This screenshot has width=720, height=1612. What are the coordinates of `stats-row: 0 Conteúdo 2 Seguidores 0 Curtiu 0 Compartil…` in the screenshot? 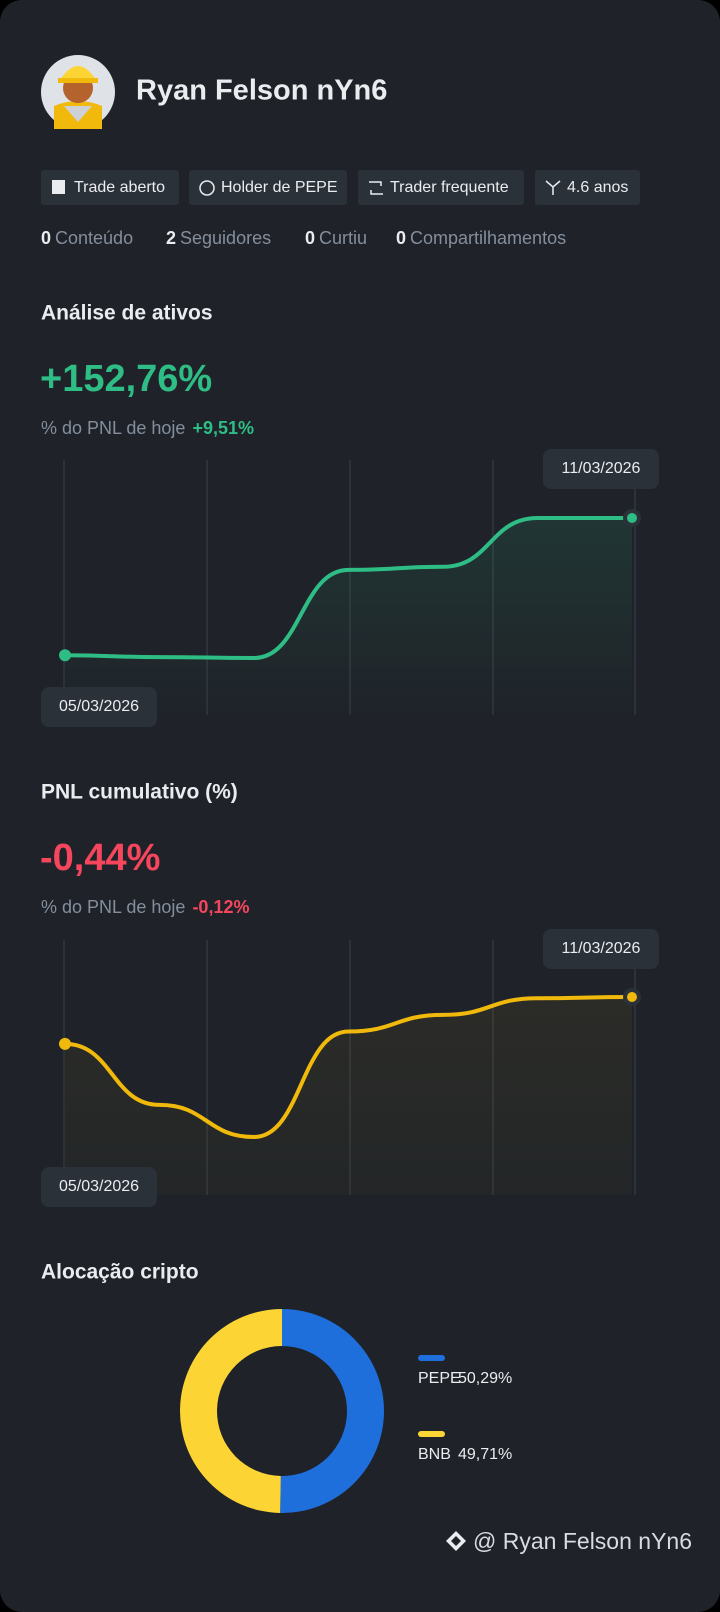 It's located at (303, 238).